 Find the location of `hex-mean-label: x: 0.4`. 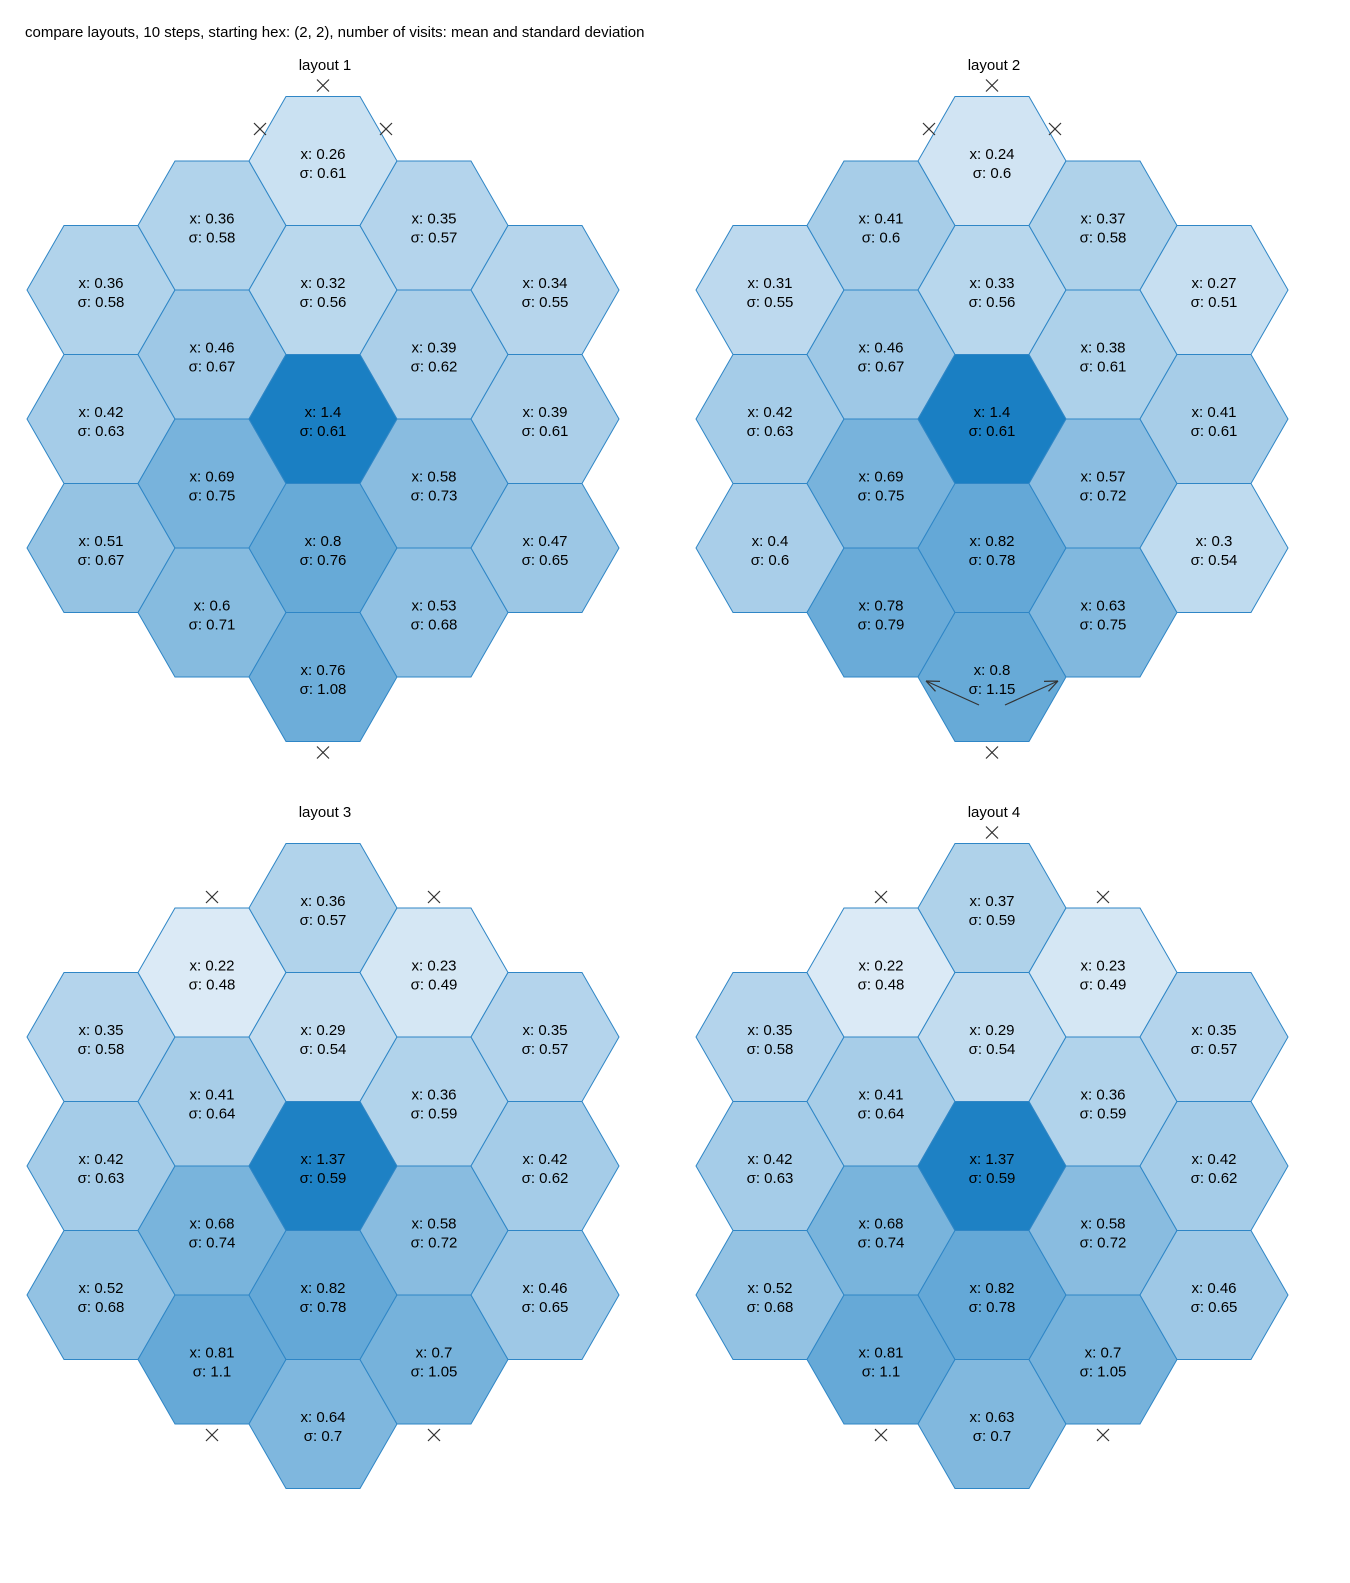

hex-mean-label: x: 0.4 is located at coordinates (770, 541).